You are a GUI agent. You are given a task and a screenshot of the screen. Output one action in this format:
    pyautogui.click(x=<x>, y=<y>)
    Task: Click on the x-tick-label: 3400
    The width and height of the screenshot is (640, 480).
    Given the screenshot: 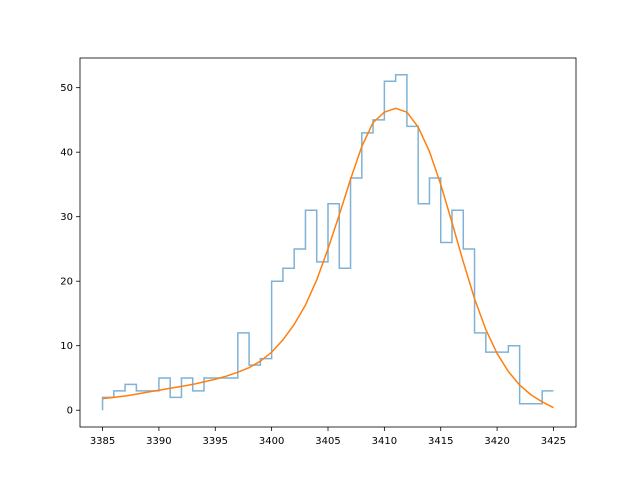 What is the action you would take?
    pyautogui.click(x=271, y=441)
    